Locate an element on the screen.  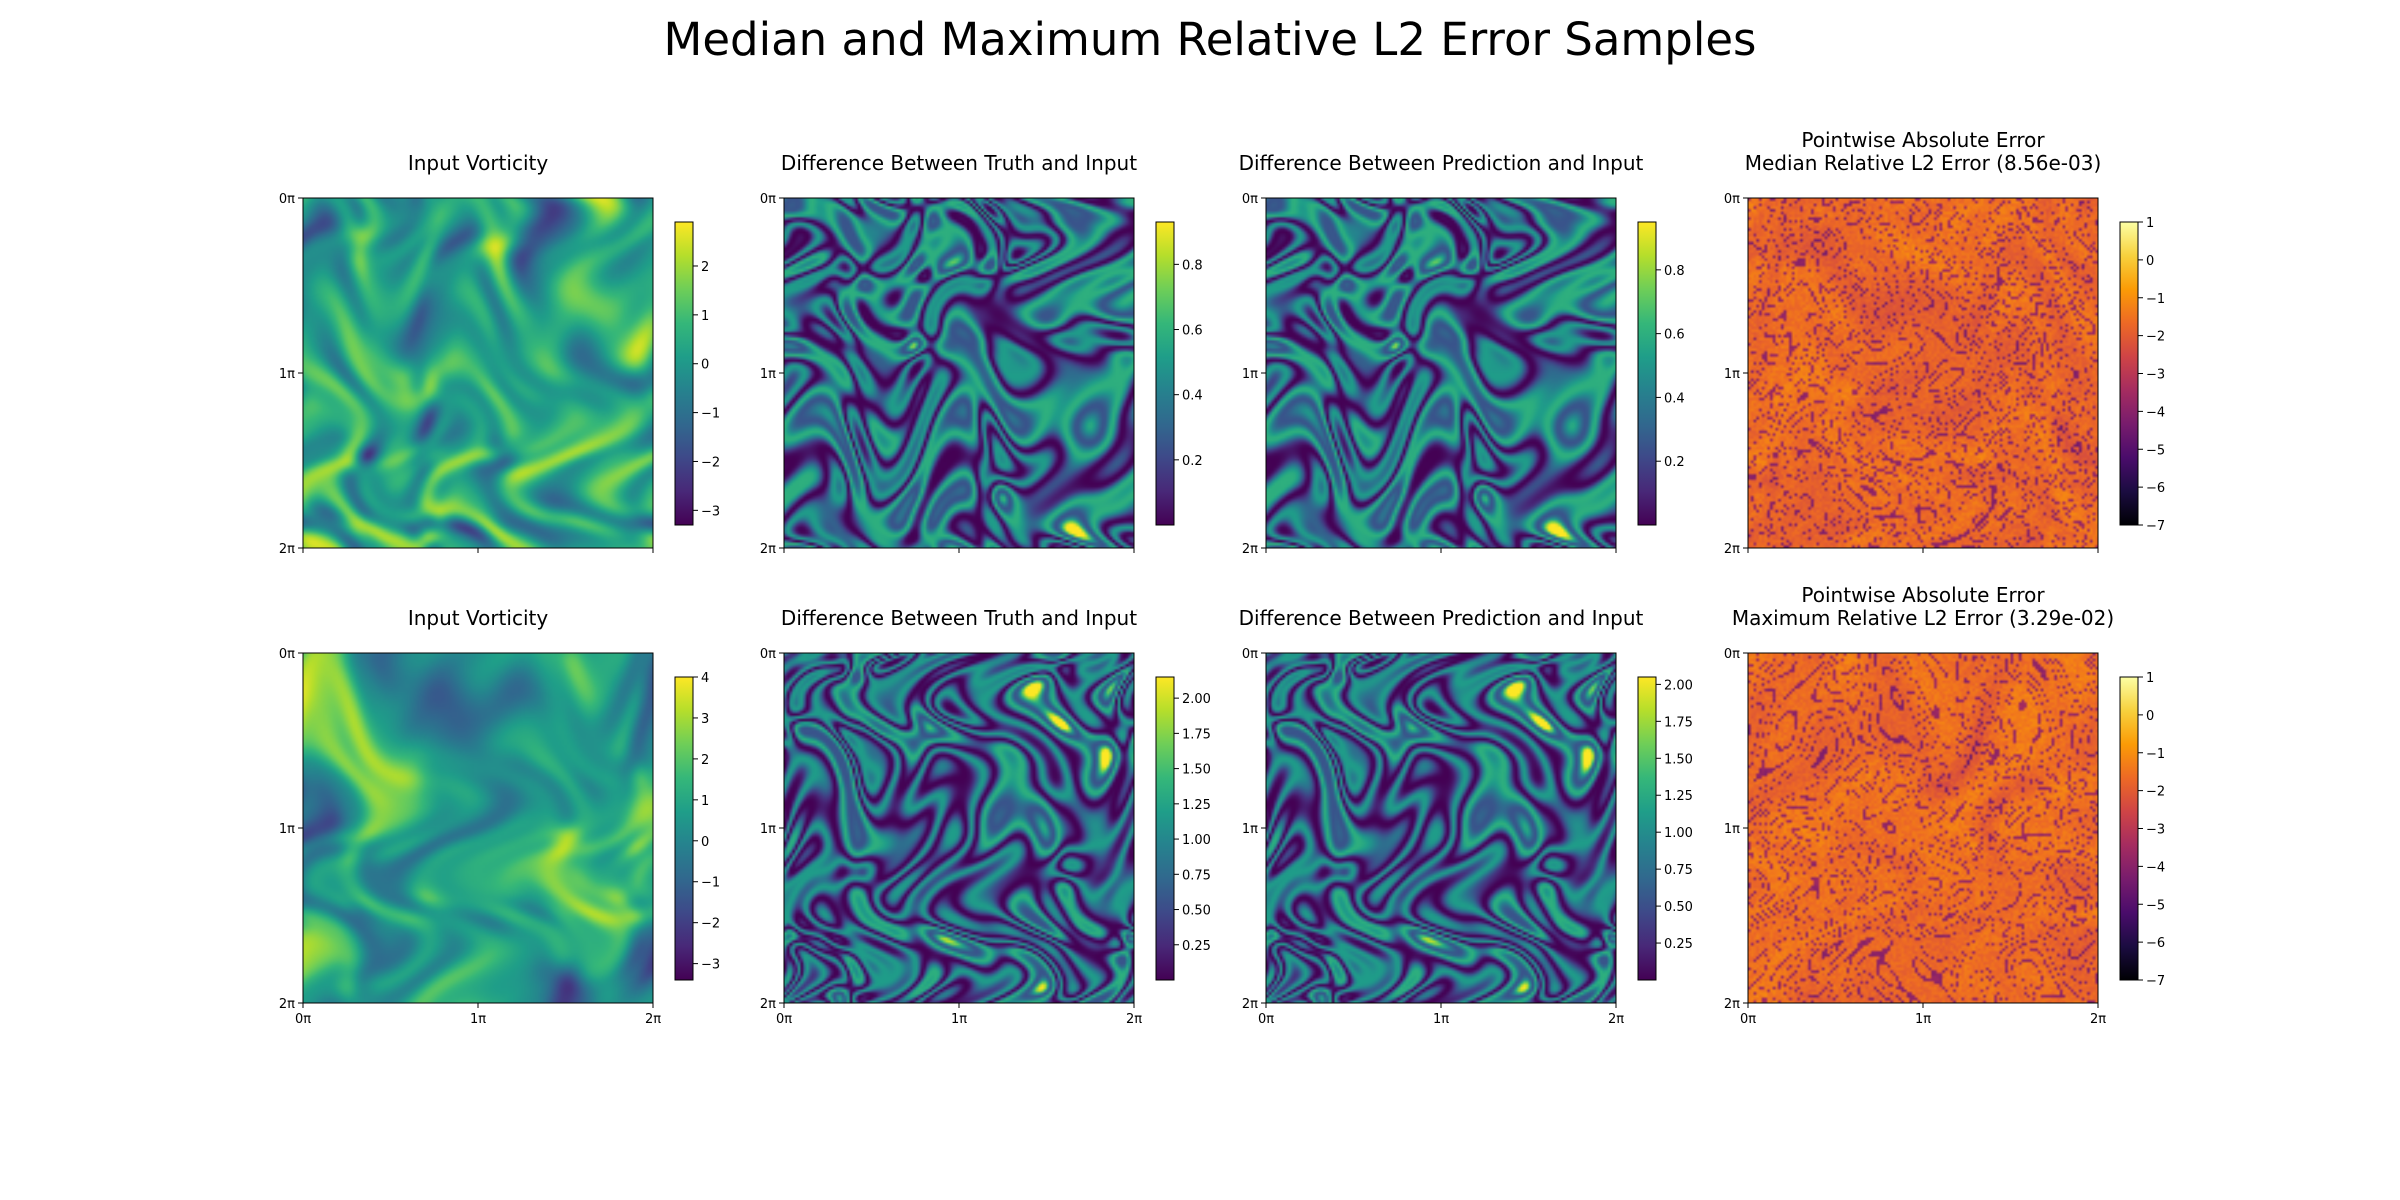
colorbar-tick-label: 3 is located at coordinates (705, 719).